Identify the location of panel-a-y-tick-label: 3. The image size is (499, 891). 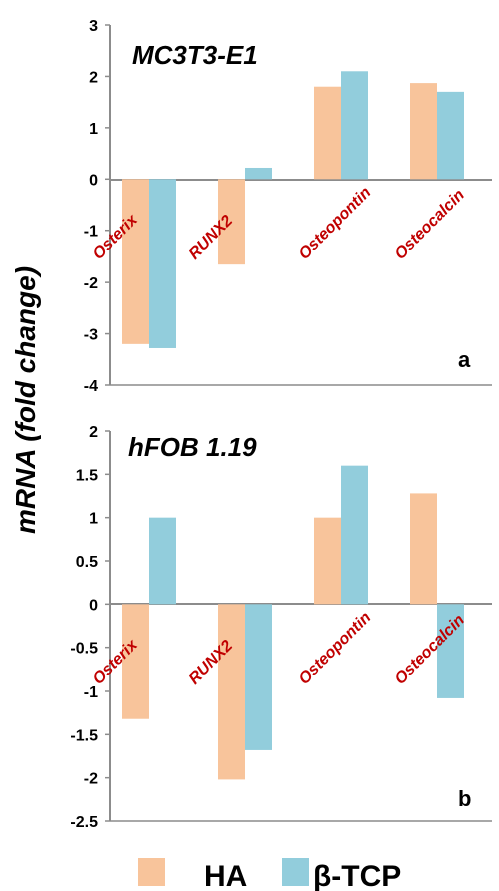
(93, 26).